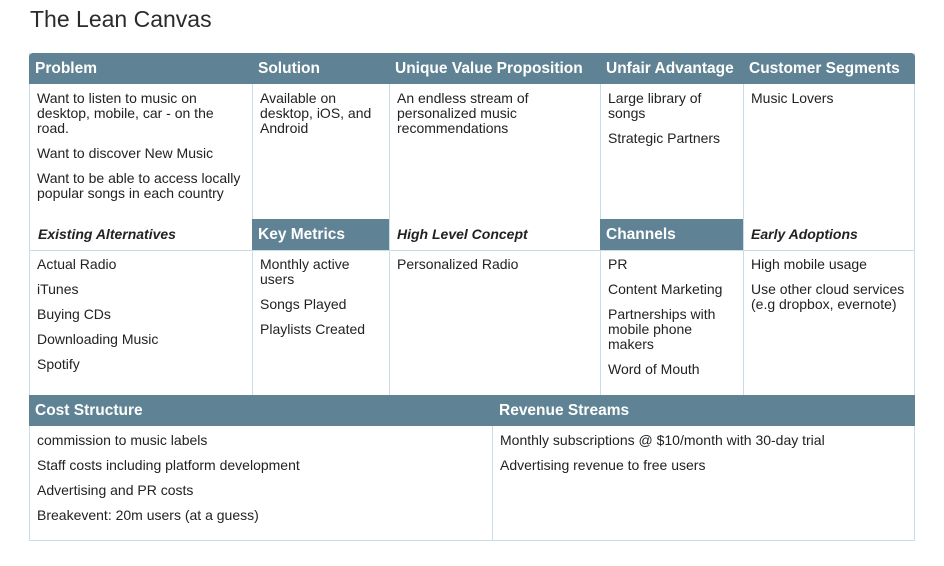 The height and width of the screenshot is (566, 944). Describe the element at coordinates (115, 490) in the screenshot. I see `cost-structure-item: Advertising and PR costs` at that location.